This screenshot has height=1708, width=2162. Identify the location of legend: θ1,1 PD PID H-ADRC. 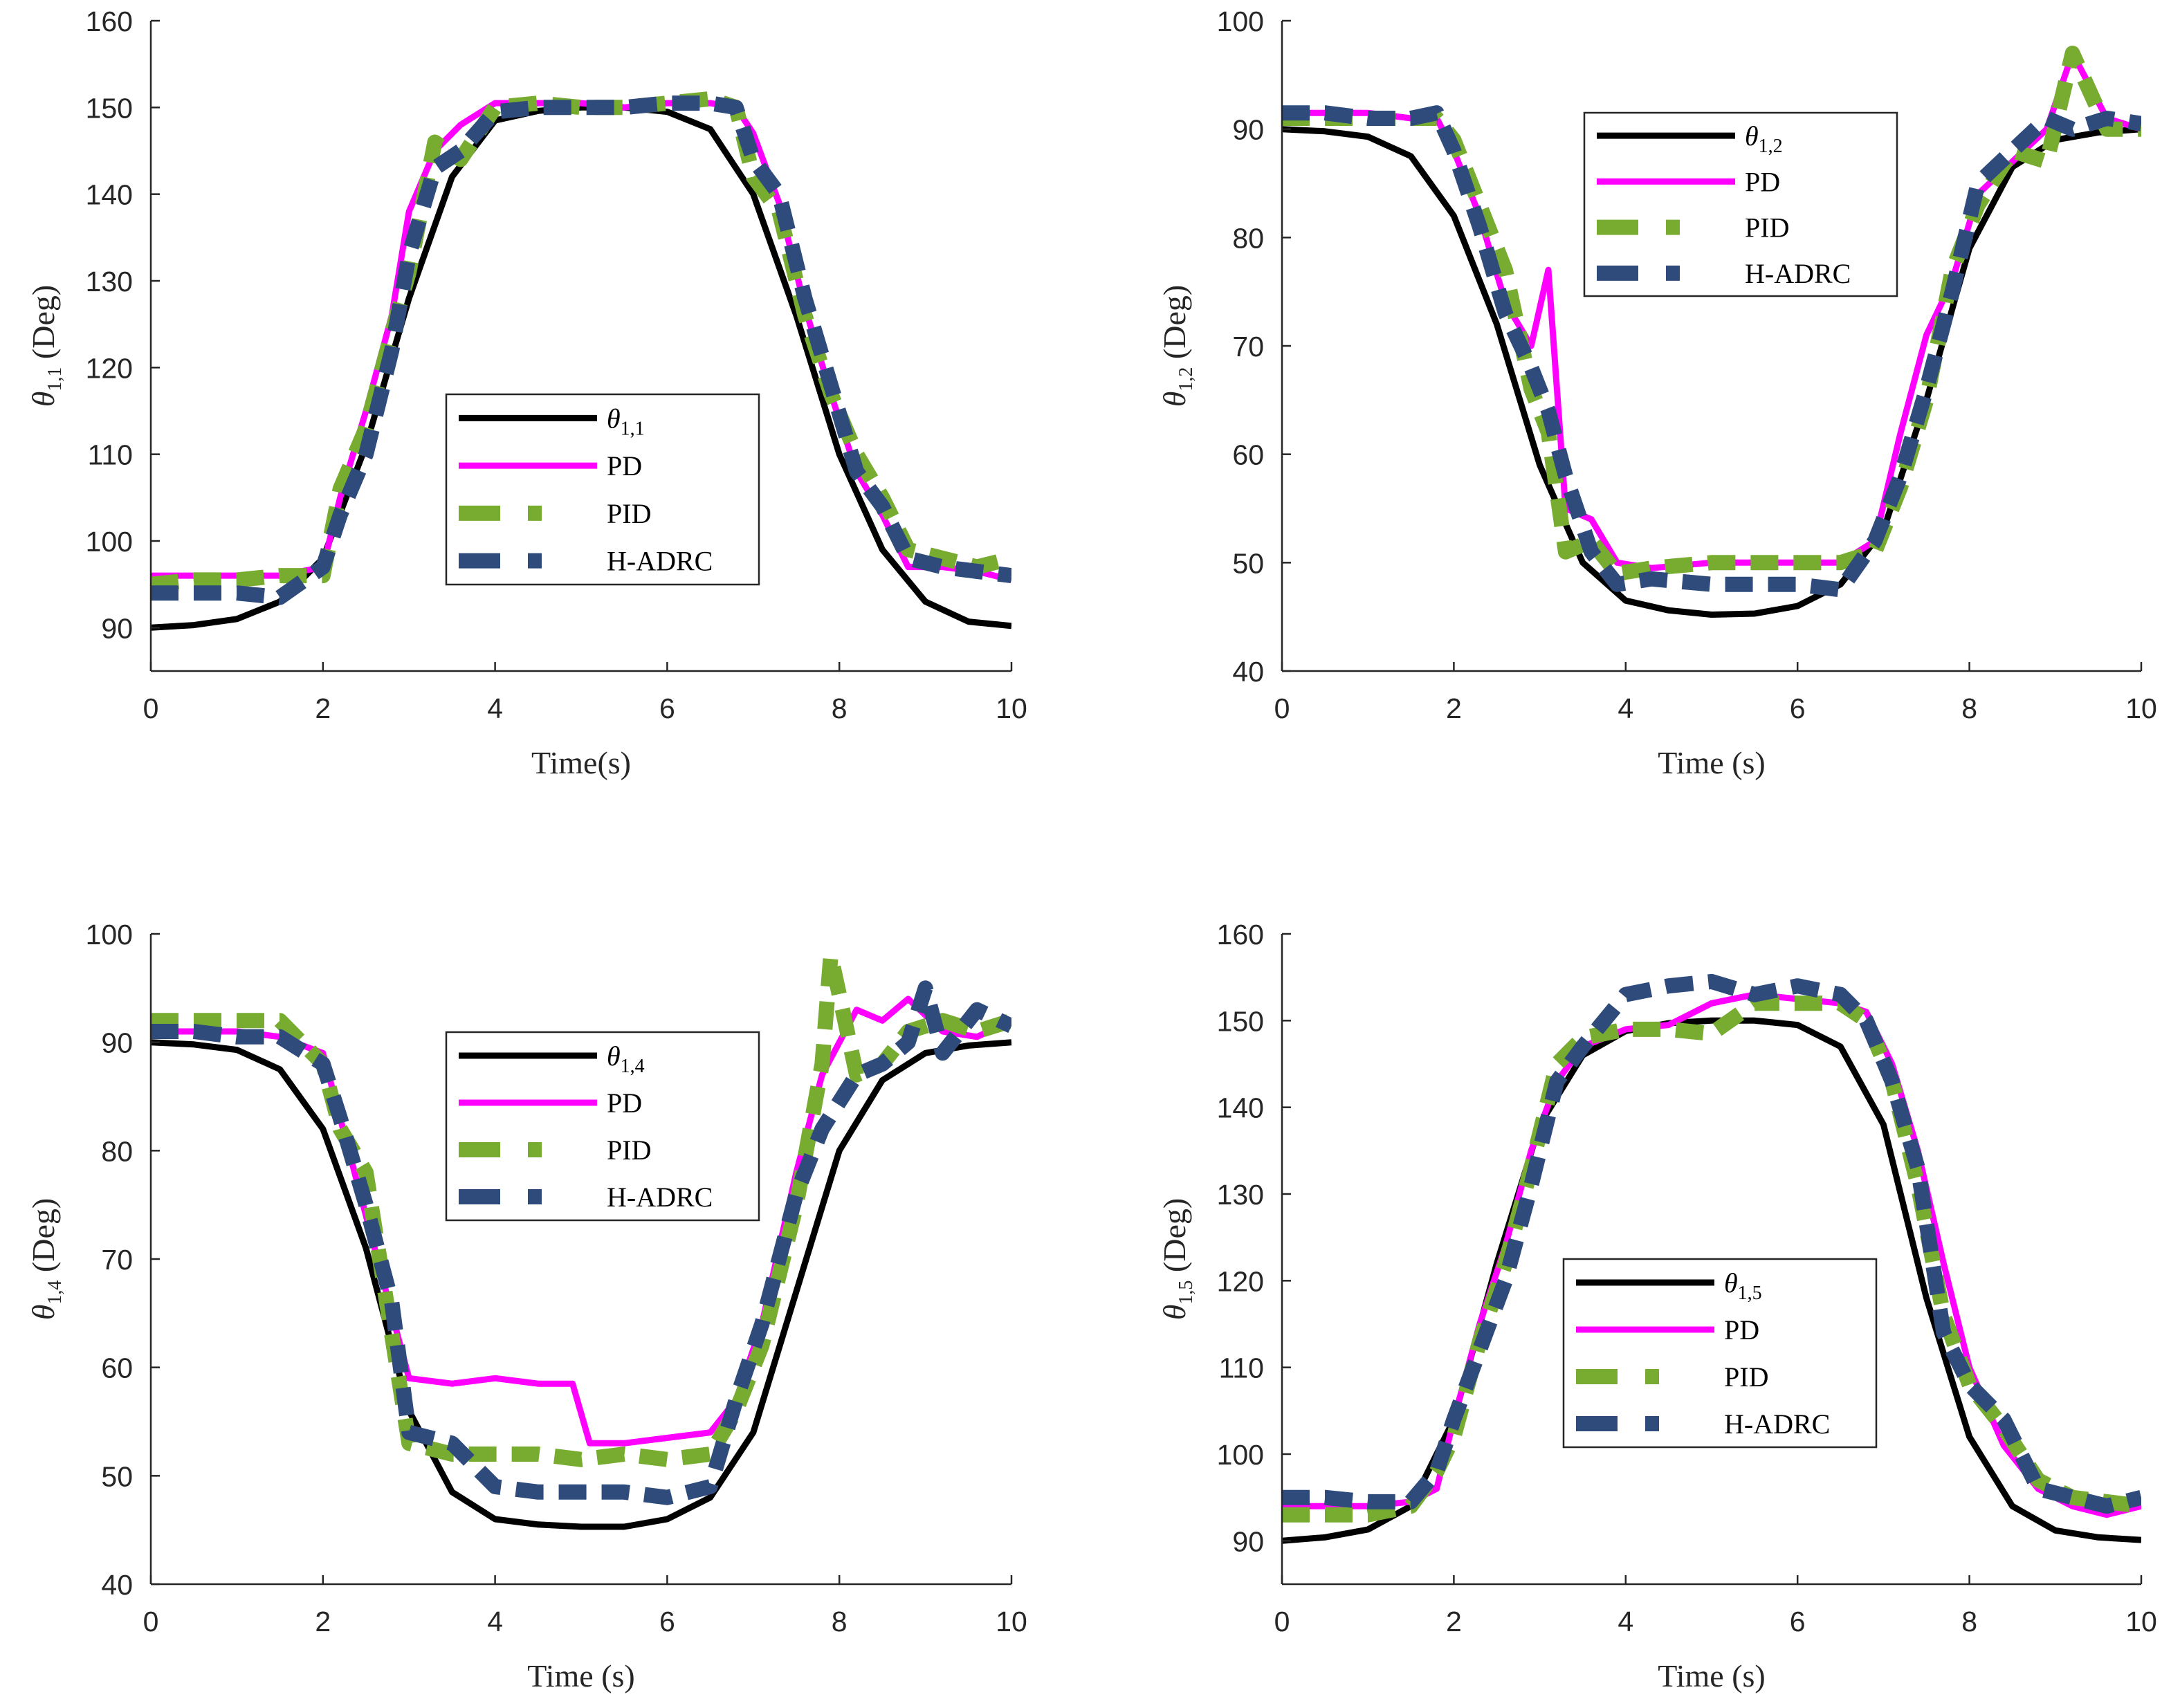
(602, 490).